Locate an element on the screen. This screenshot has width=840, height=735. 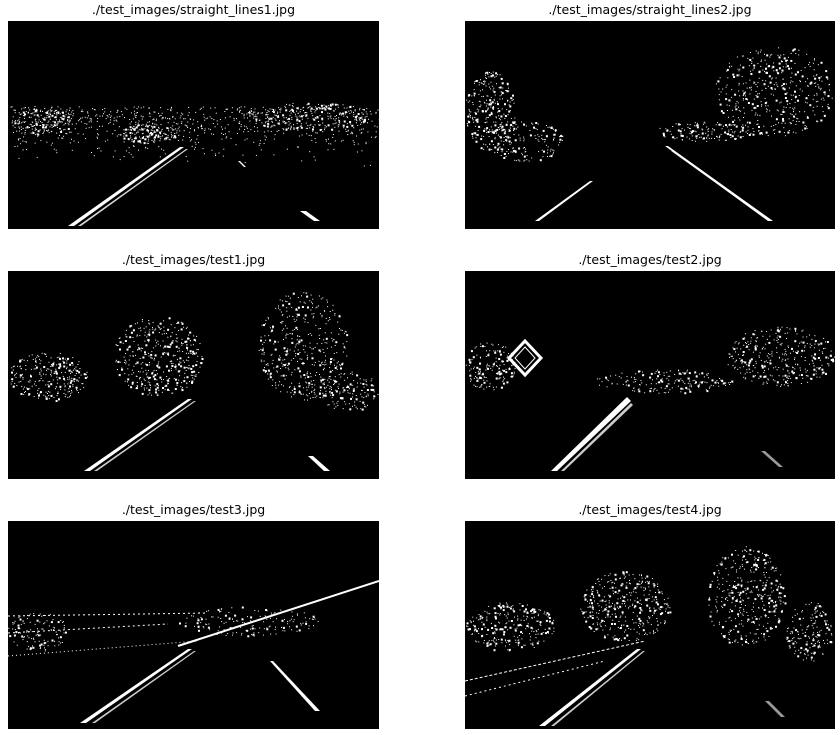
panel-title: ./test_images/test4.jpg is located at coordinates (650, 509).